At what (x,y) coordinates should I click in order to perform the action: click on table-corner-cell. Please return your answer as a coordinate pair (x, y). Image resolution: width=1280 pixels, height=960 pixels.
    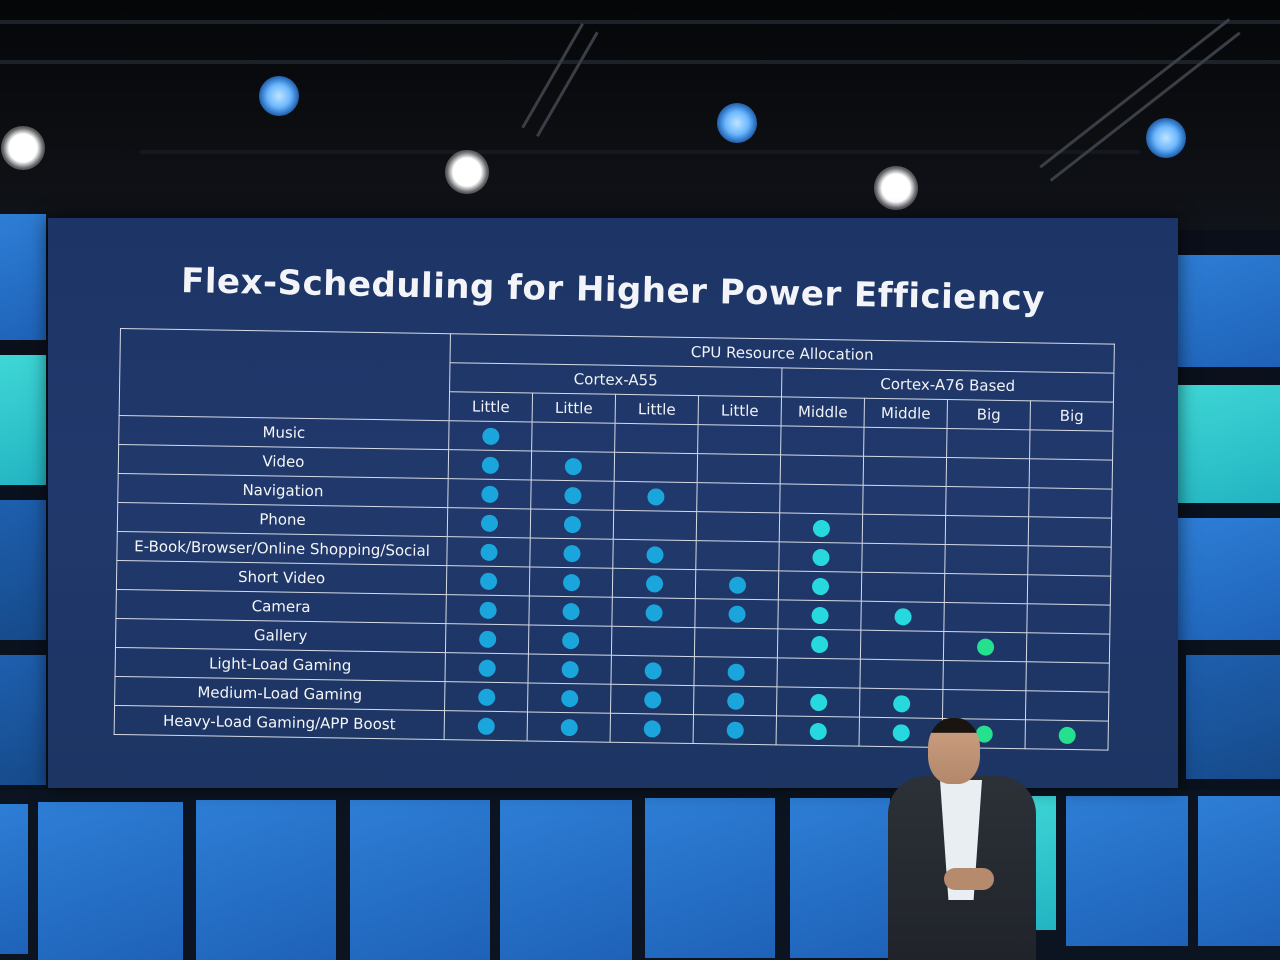
    Looking at the image, I should click on (285, 374).